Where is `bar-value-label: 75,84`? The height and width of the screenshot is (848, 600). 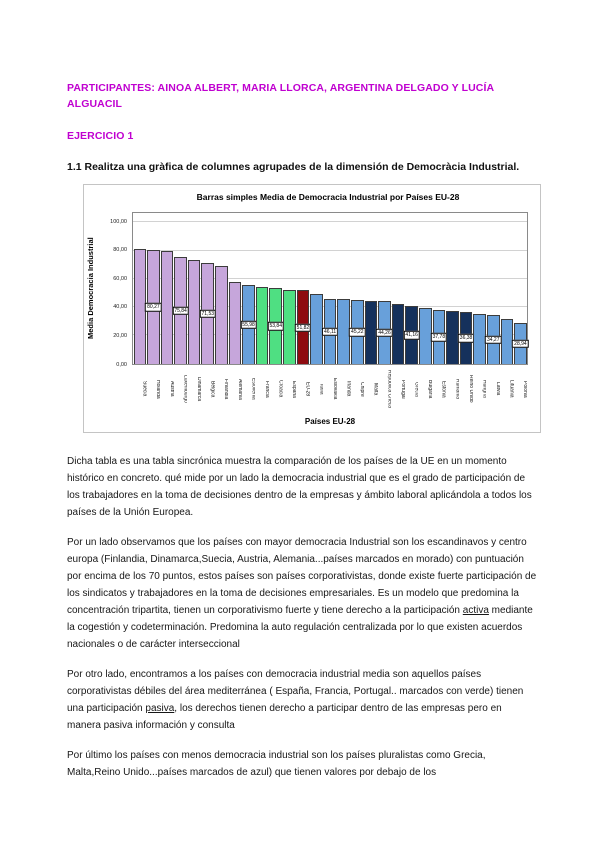 bar-value-label: 75,84 is located at coordinates (180, 310).